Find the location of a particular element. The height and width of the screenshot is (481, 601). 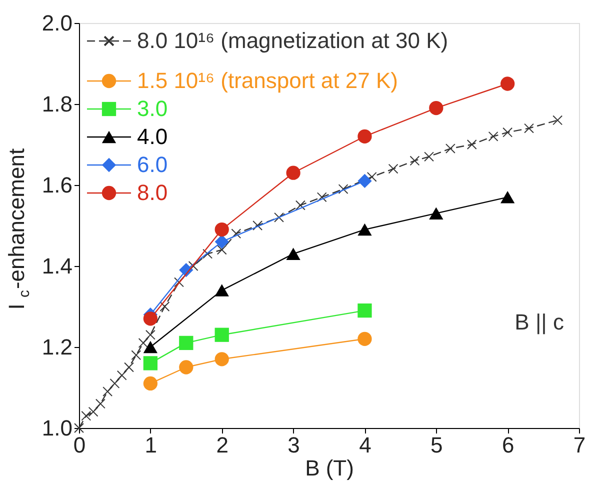

y-tick-label: 2.0 is located at coordinates (57, 23).